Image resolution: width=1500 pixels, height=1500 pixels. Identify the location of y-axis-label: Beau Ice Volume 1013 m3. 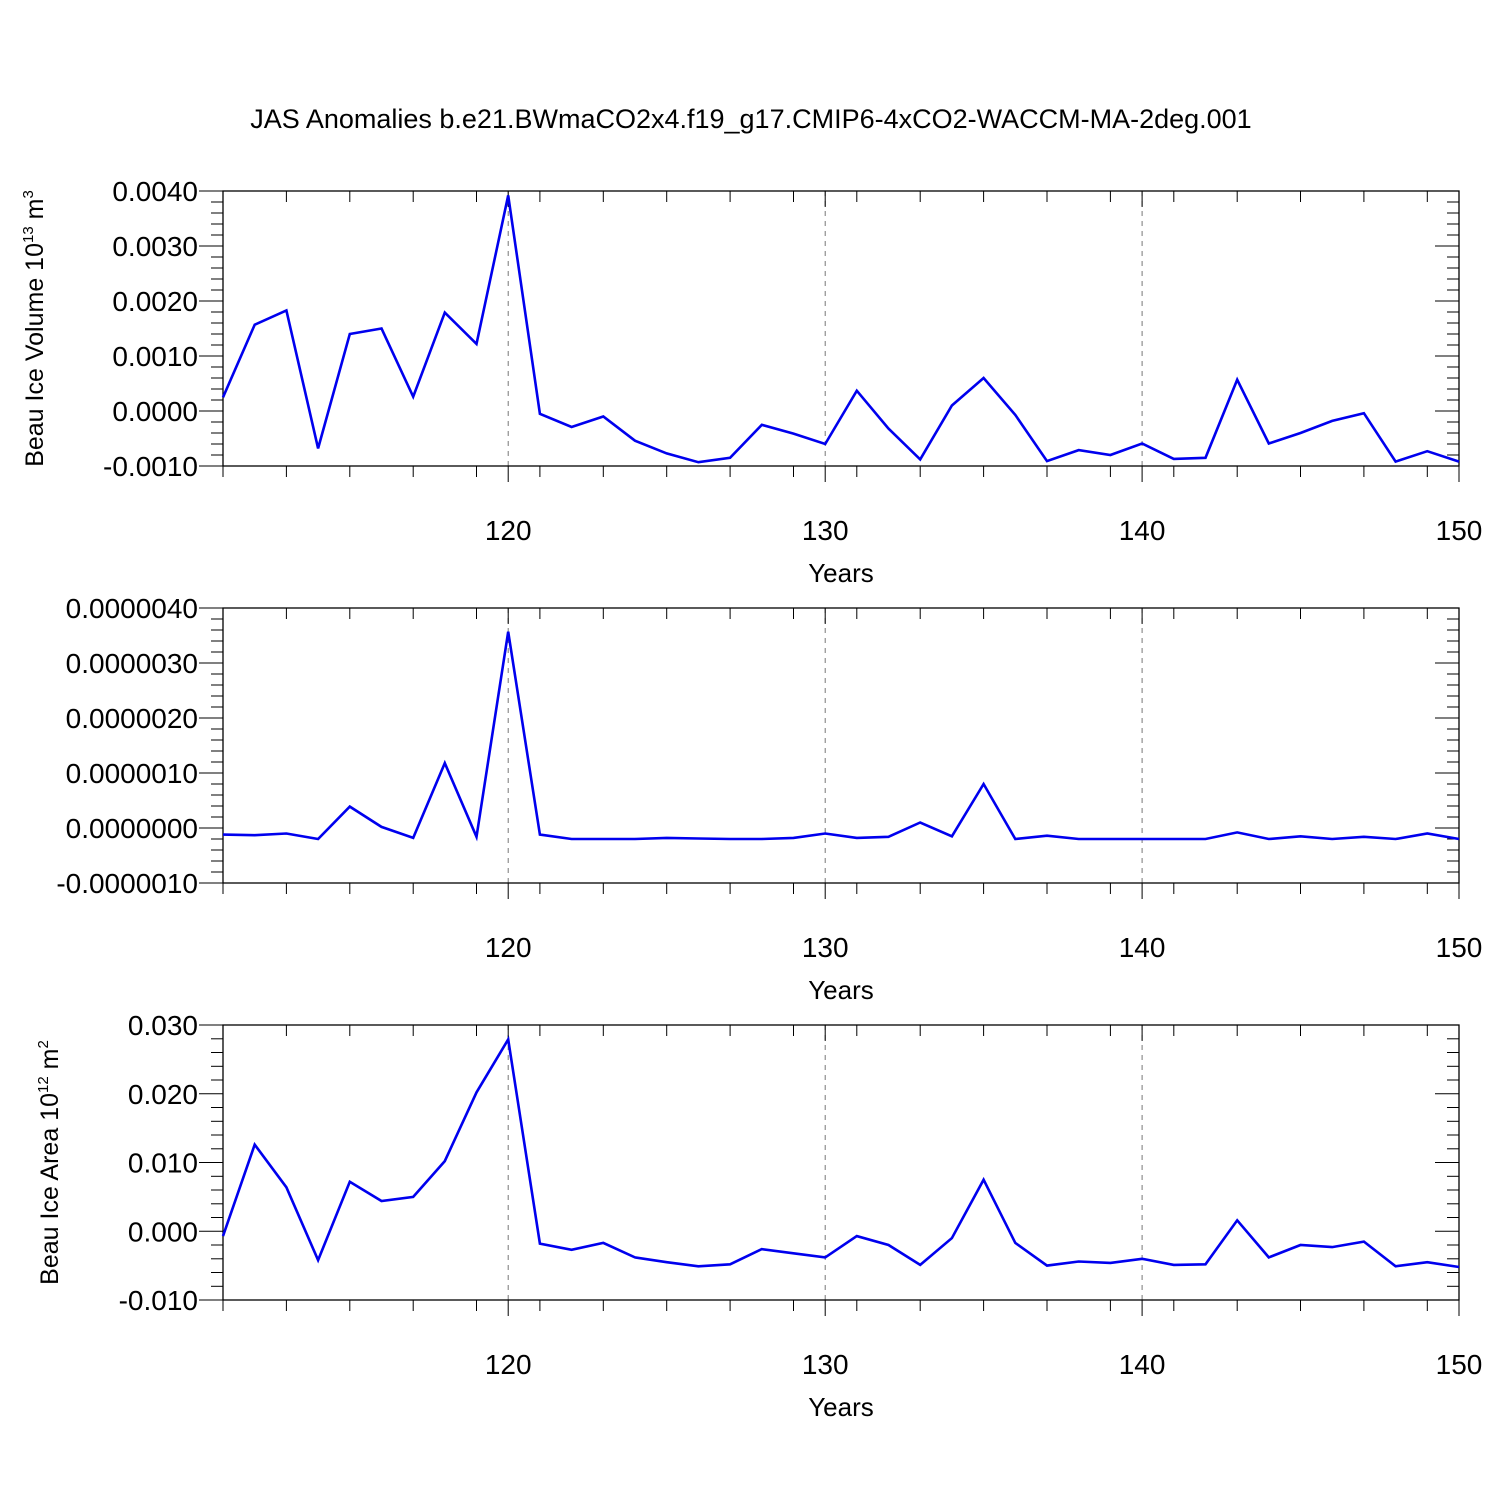
(34, 328).